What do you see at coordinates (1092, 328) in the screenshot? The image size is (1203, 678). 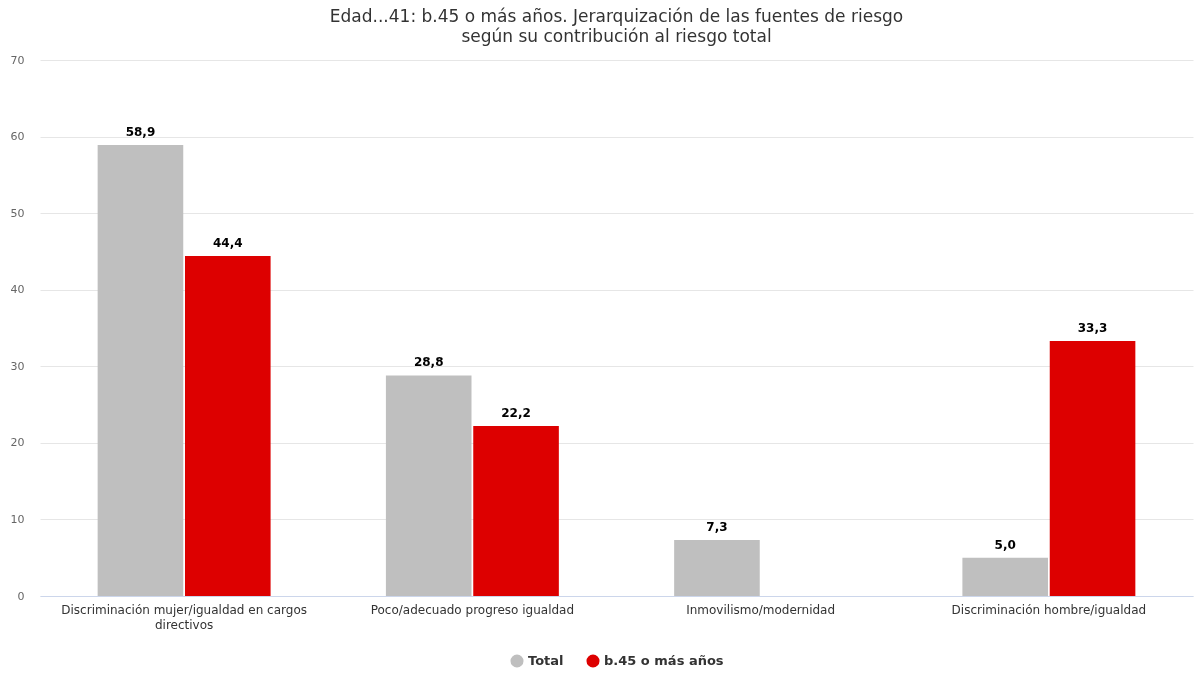 I see `data-label: 33,3` at bounding box center [1092, 328].